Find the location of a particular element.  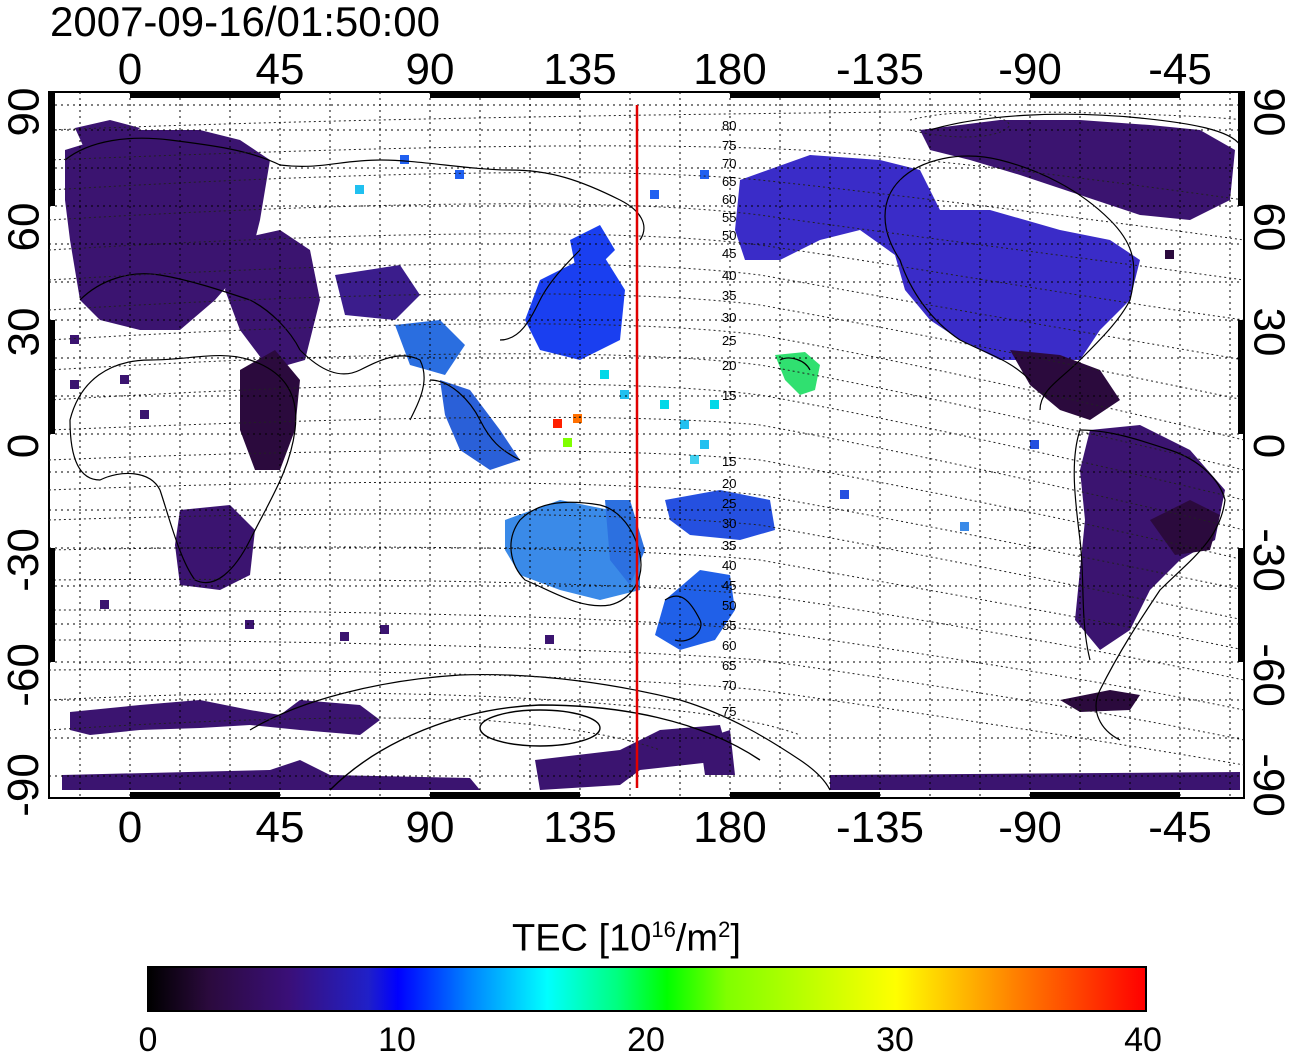

top-lon-label: 45 is located at coordinates (280, 69).